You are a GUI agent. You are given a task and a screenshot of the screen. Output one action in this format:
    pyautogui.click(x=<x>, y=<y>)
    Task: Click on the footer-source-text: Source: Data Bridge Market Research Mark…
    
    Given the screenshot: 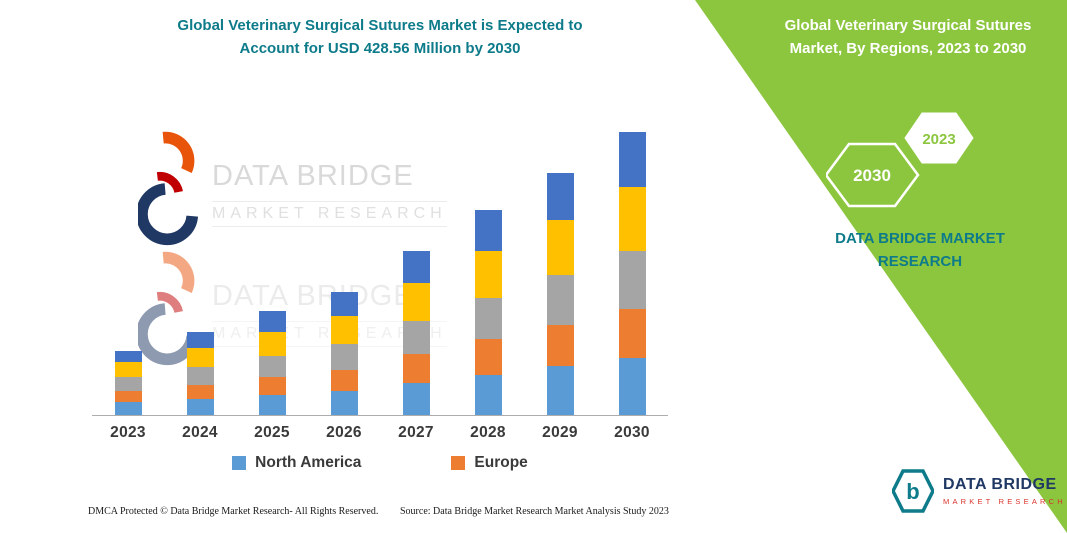 What is the action you would take?
    pyautogui.click(x=534, y=511)
    